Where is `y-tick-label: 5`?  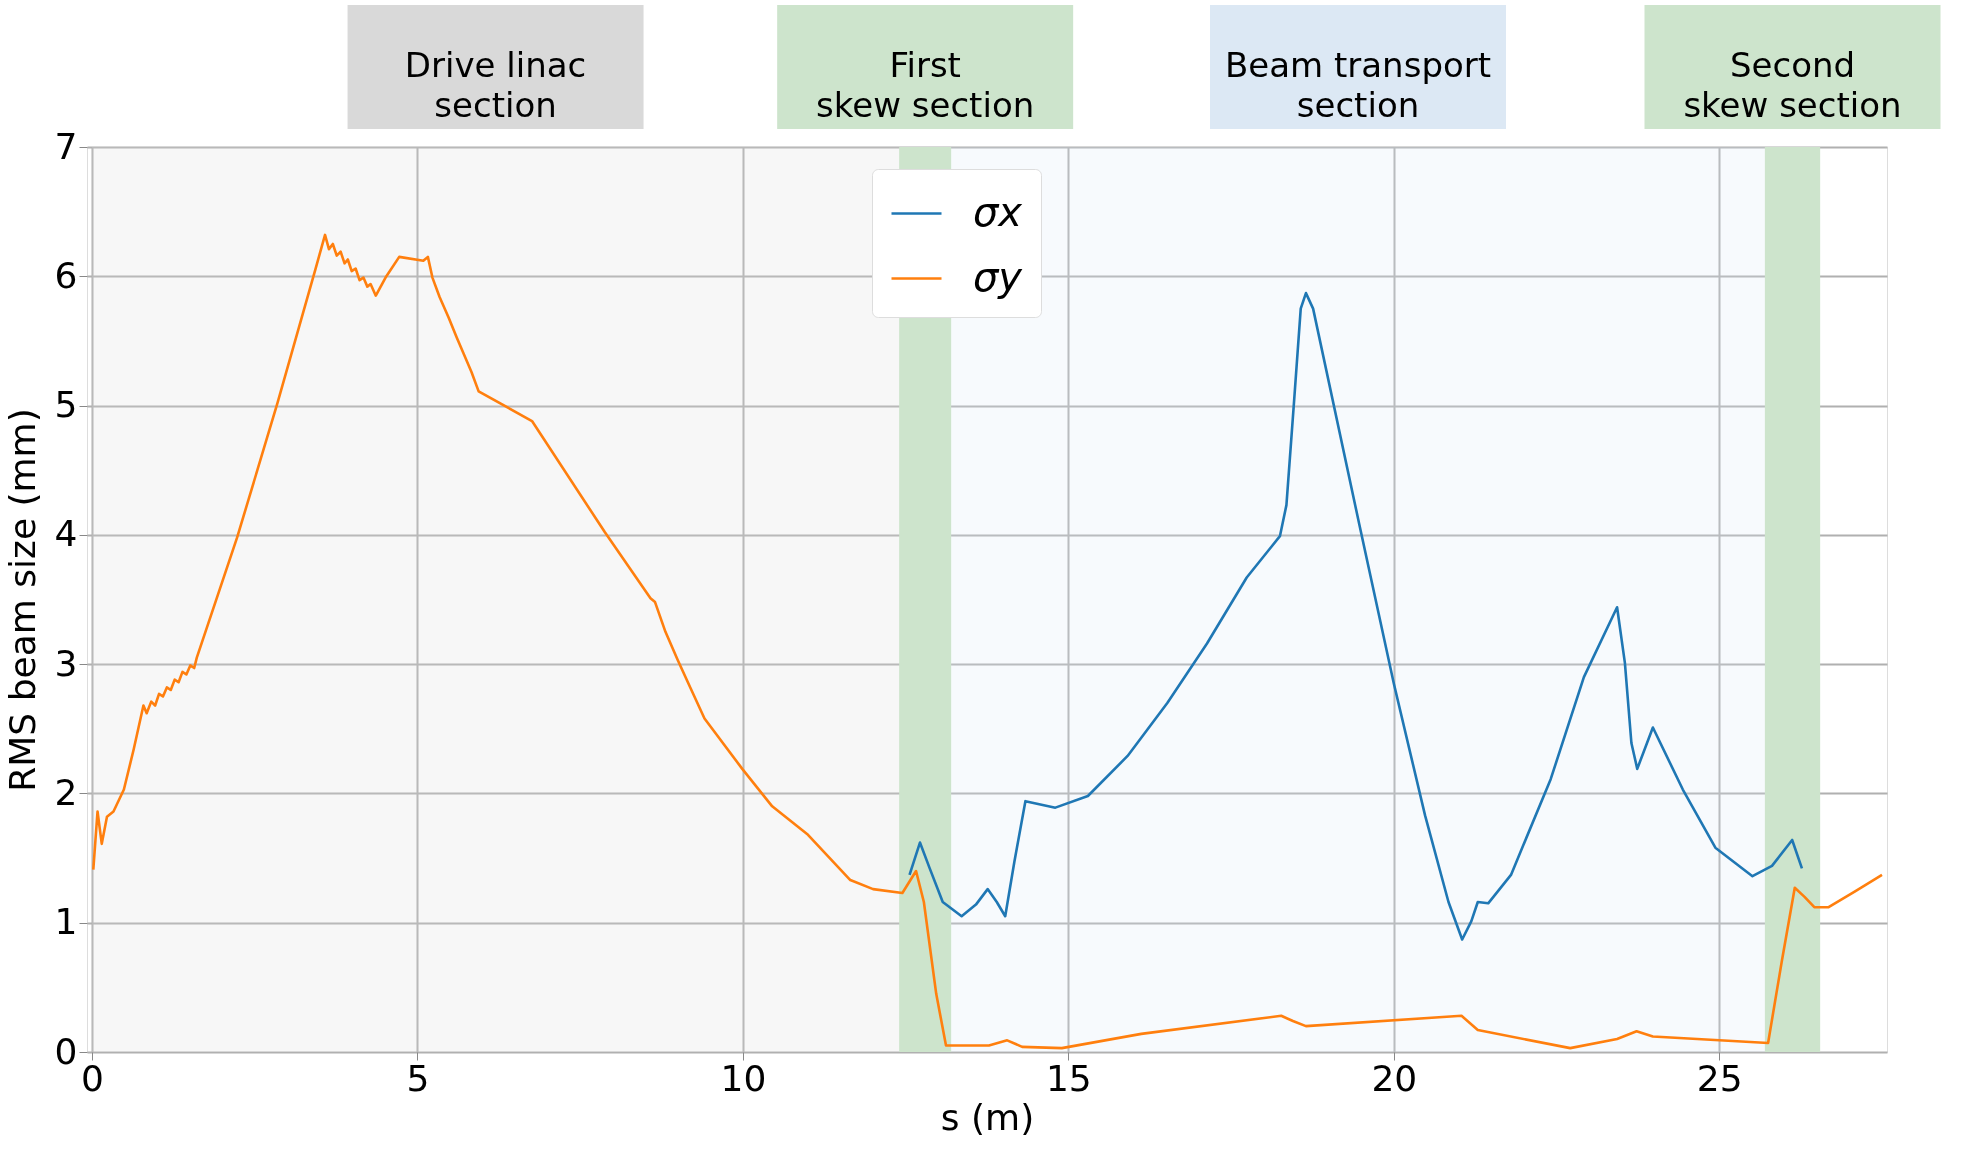
y-tick-label: 5 is located at coordinates (66, 405).